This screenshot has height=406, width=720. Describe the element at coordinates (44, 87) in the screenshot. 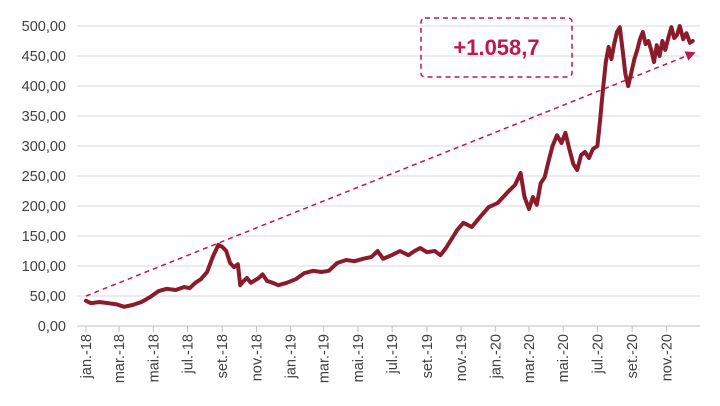

I see `y-tick-label: 400,00` at that location.